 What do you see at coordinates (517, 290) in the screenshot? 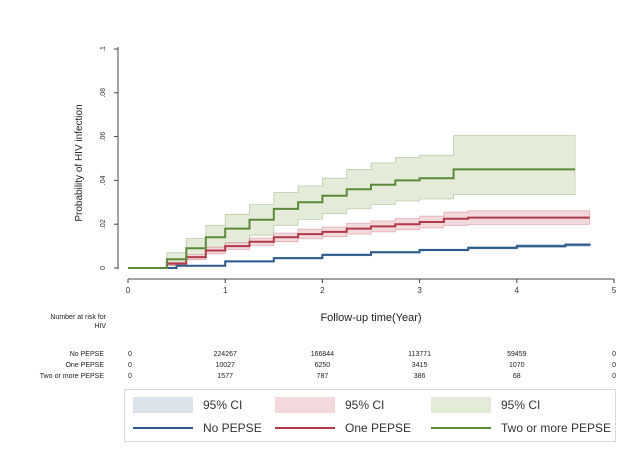
I see `x-tick-label: 4` at bounding box center [517, 290].